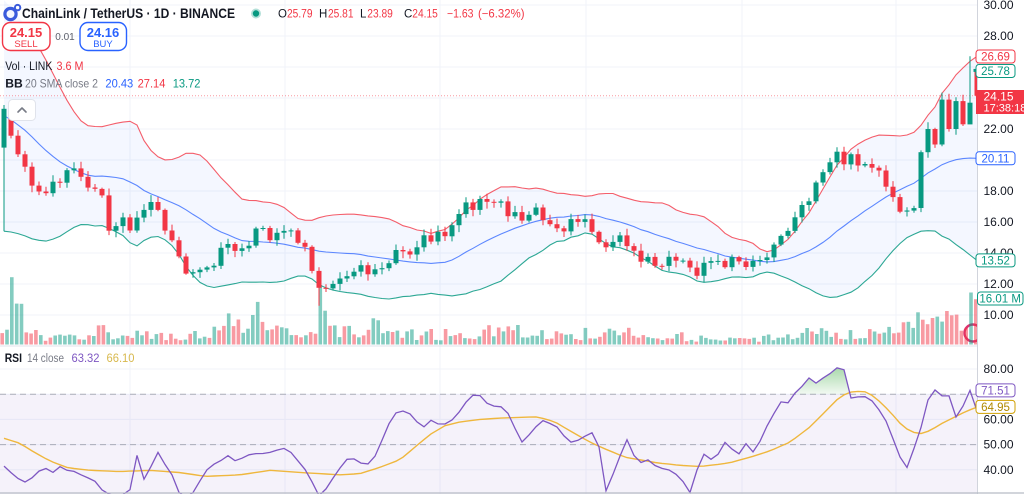 The image size is (1024, 494). Describe the element at coordinates (363, 15) in the screenshot. I see `svg-text: L` at that location.